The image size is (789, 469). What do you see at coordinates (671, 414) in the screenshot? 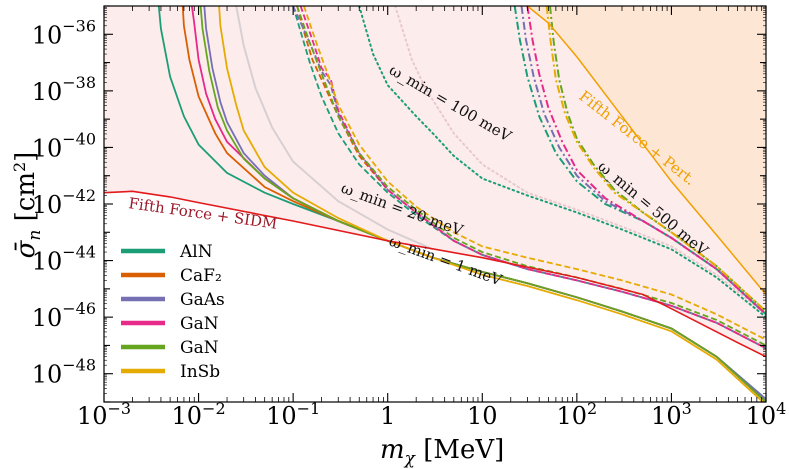
I see `x-tick-label: 10³` at bounding box center [671, 414].